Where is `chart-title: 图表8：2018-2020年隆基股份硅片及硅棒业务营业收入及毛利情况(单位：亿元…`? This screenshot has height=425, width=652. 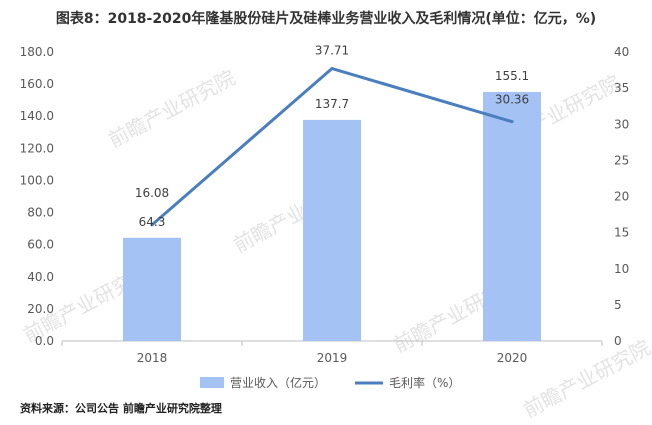 chart-title: 图表8：2018-2020年隆基股份硅片及硅棒业务营业收入及毛利情况(单位：亿元… is located at coordinates (326, 19).